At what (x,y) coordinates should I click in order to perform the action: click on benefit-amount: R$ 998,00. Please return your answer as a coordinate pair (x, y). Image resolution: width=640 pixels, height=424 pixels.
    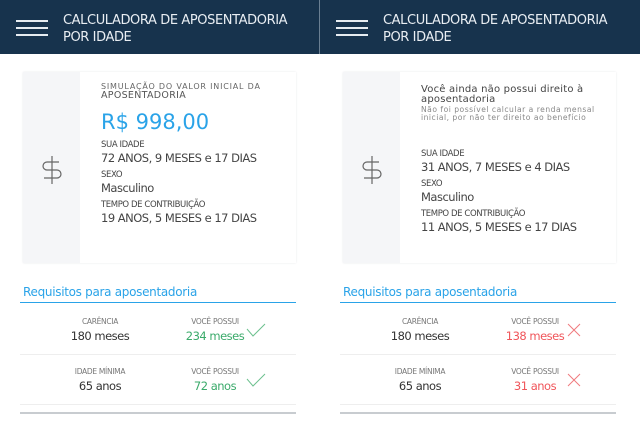
    Looking at the image, I should click on (155, 122).